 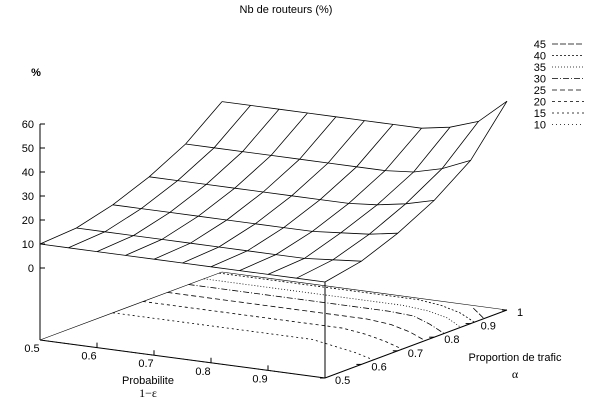 What do you see at coordinates (28, 149) in the screenshot?
I see `z-tick-label: 50` at bounding box center [28, 149].